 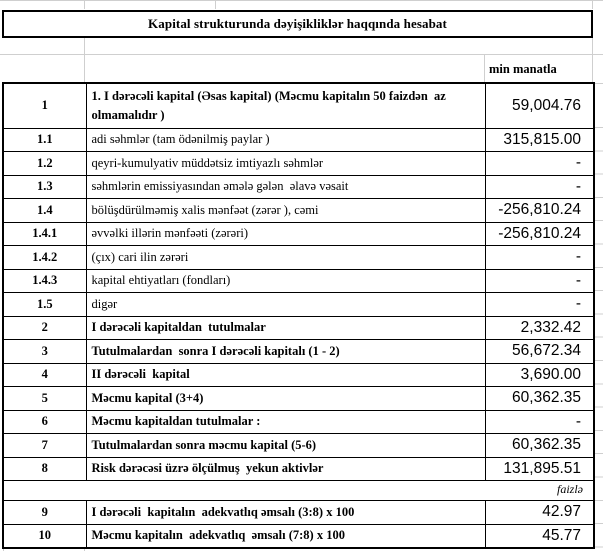 I want to click on row-number-cell: 1.2, so click(x=44, y=163).